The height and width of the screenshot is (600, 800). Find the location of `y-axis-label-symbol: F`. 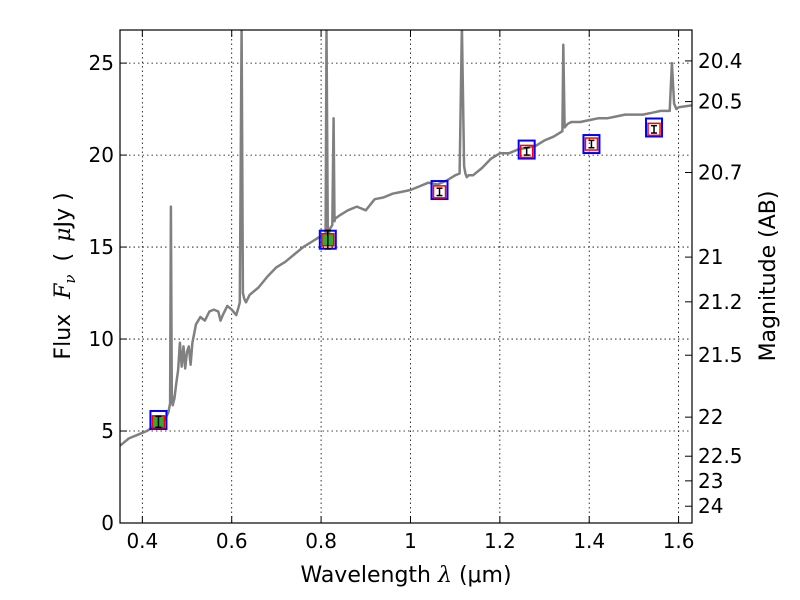

y-axis-label-symbol: F is located at coordinates (63, 291).